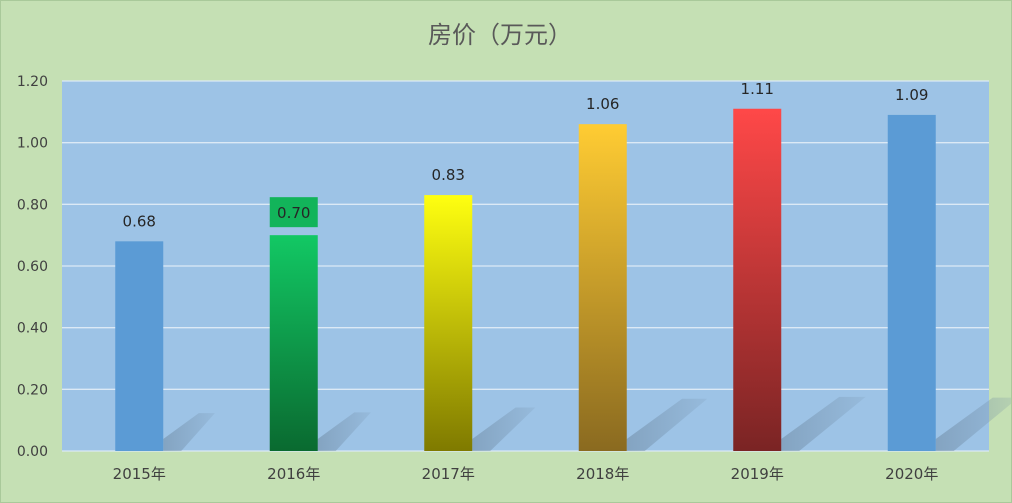 The height and width of the screenshot is (503, 1012). I want to click on y-axis-ticks: 0.00 0.20 0.40 0.60 0.80 1.00 1.20, so click(32, 267).